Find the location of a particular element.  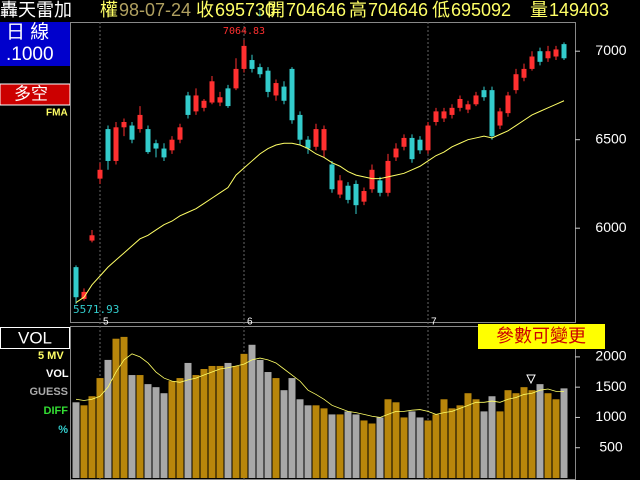

vol-title-box is located at coordinates (35, 338).